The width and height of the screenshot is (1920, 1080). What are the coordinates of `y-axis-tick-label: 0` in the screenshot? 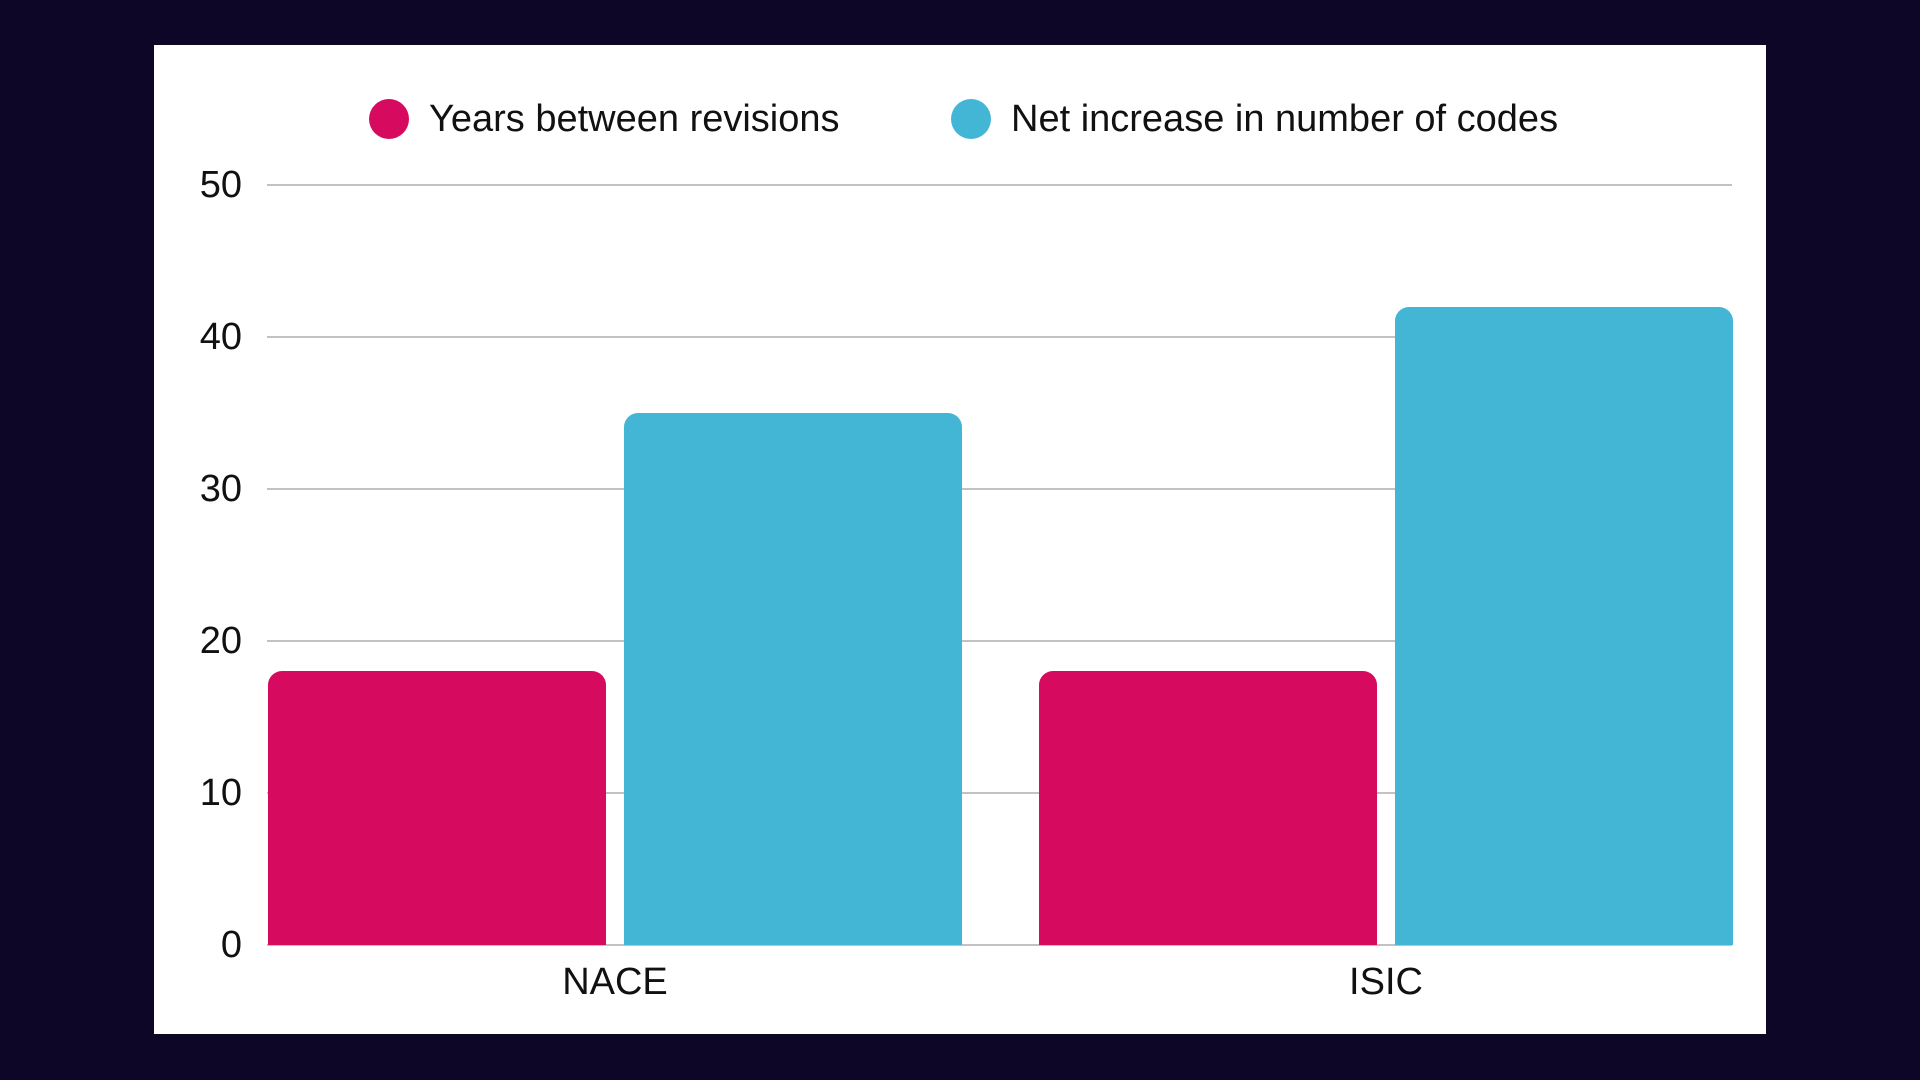 It's located at (231, 945).